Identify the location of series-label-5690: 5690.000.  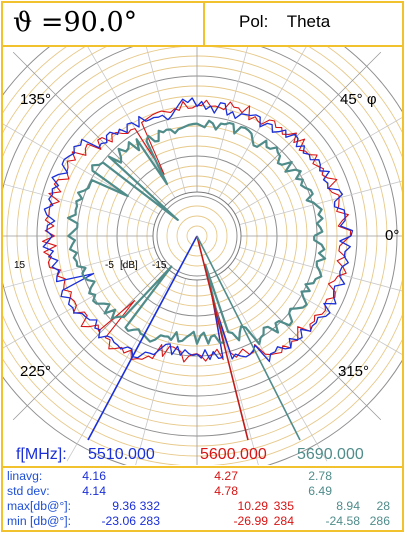
(330, 454).